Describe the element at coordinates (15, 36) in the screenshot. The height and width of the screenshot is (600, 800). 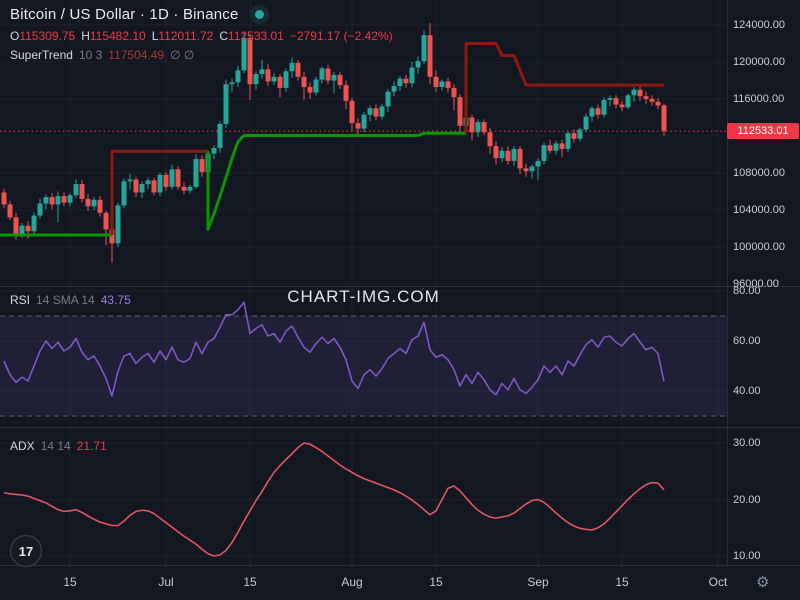
I see `open-label: O` at that location.